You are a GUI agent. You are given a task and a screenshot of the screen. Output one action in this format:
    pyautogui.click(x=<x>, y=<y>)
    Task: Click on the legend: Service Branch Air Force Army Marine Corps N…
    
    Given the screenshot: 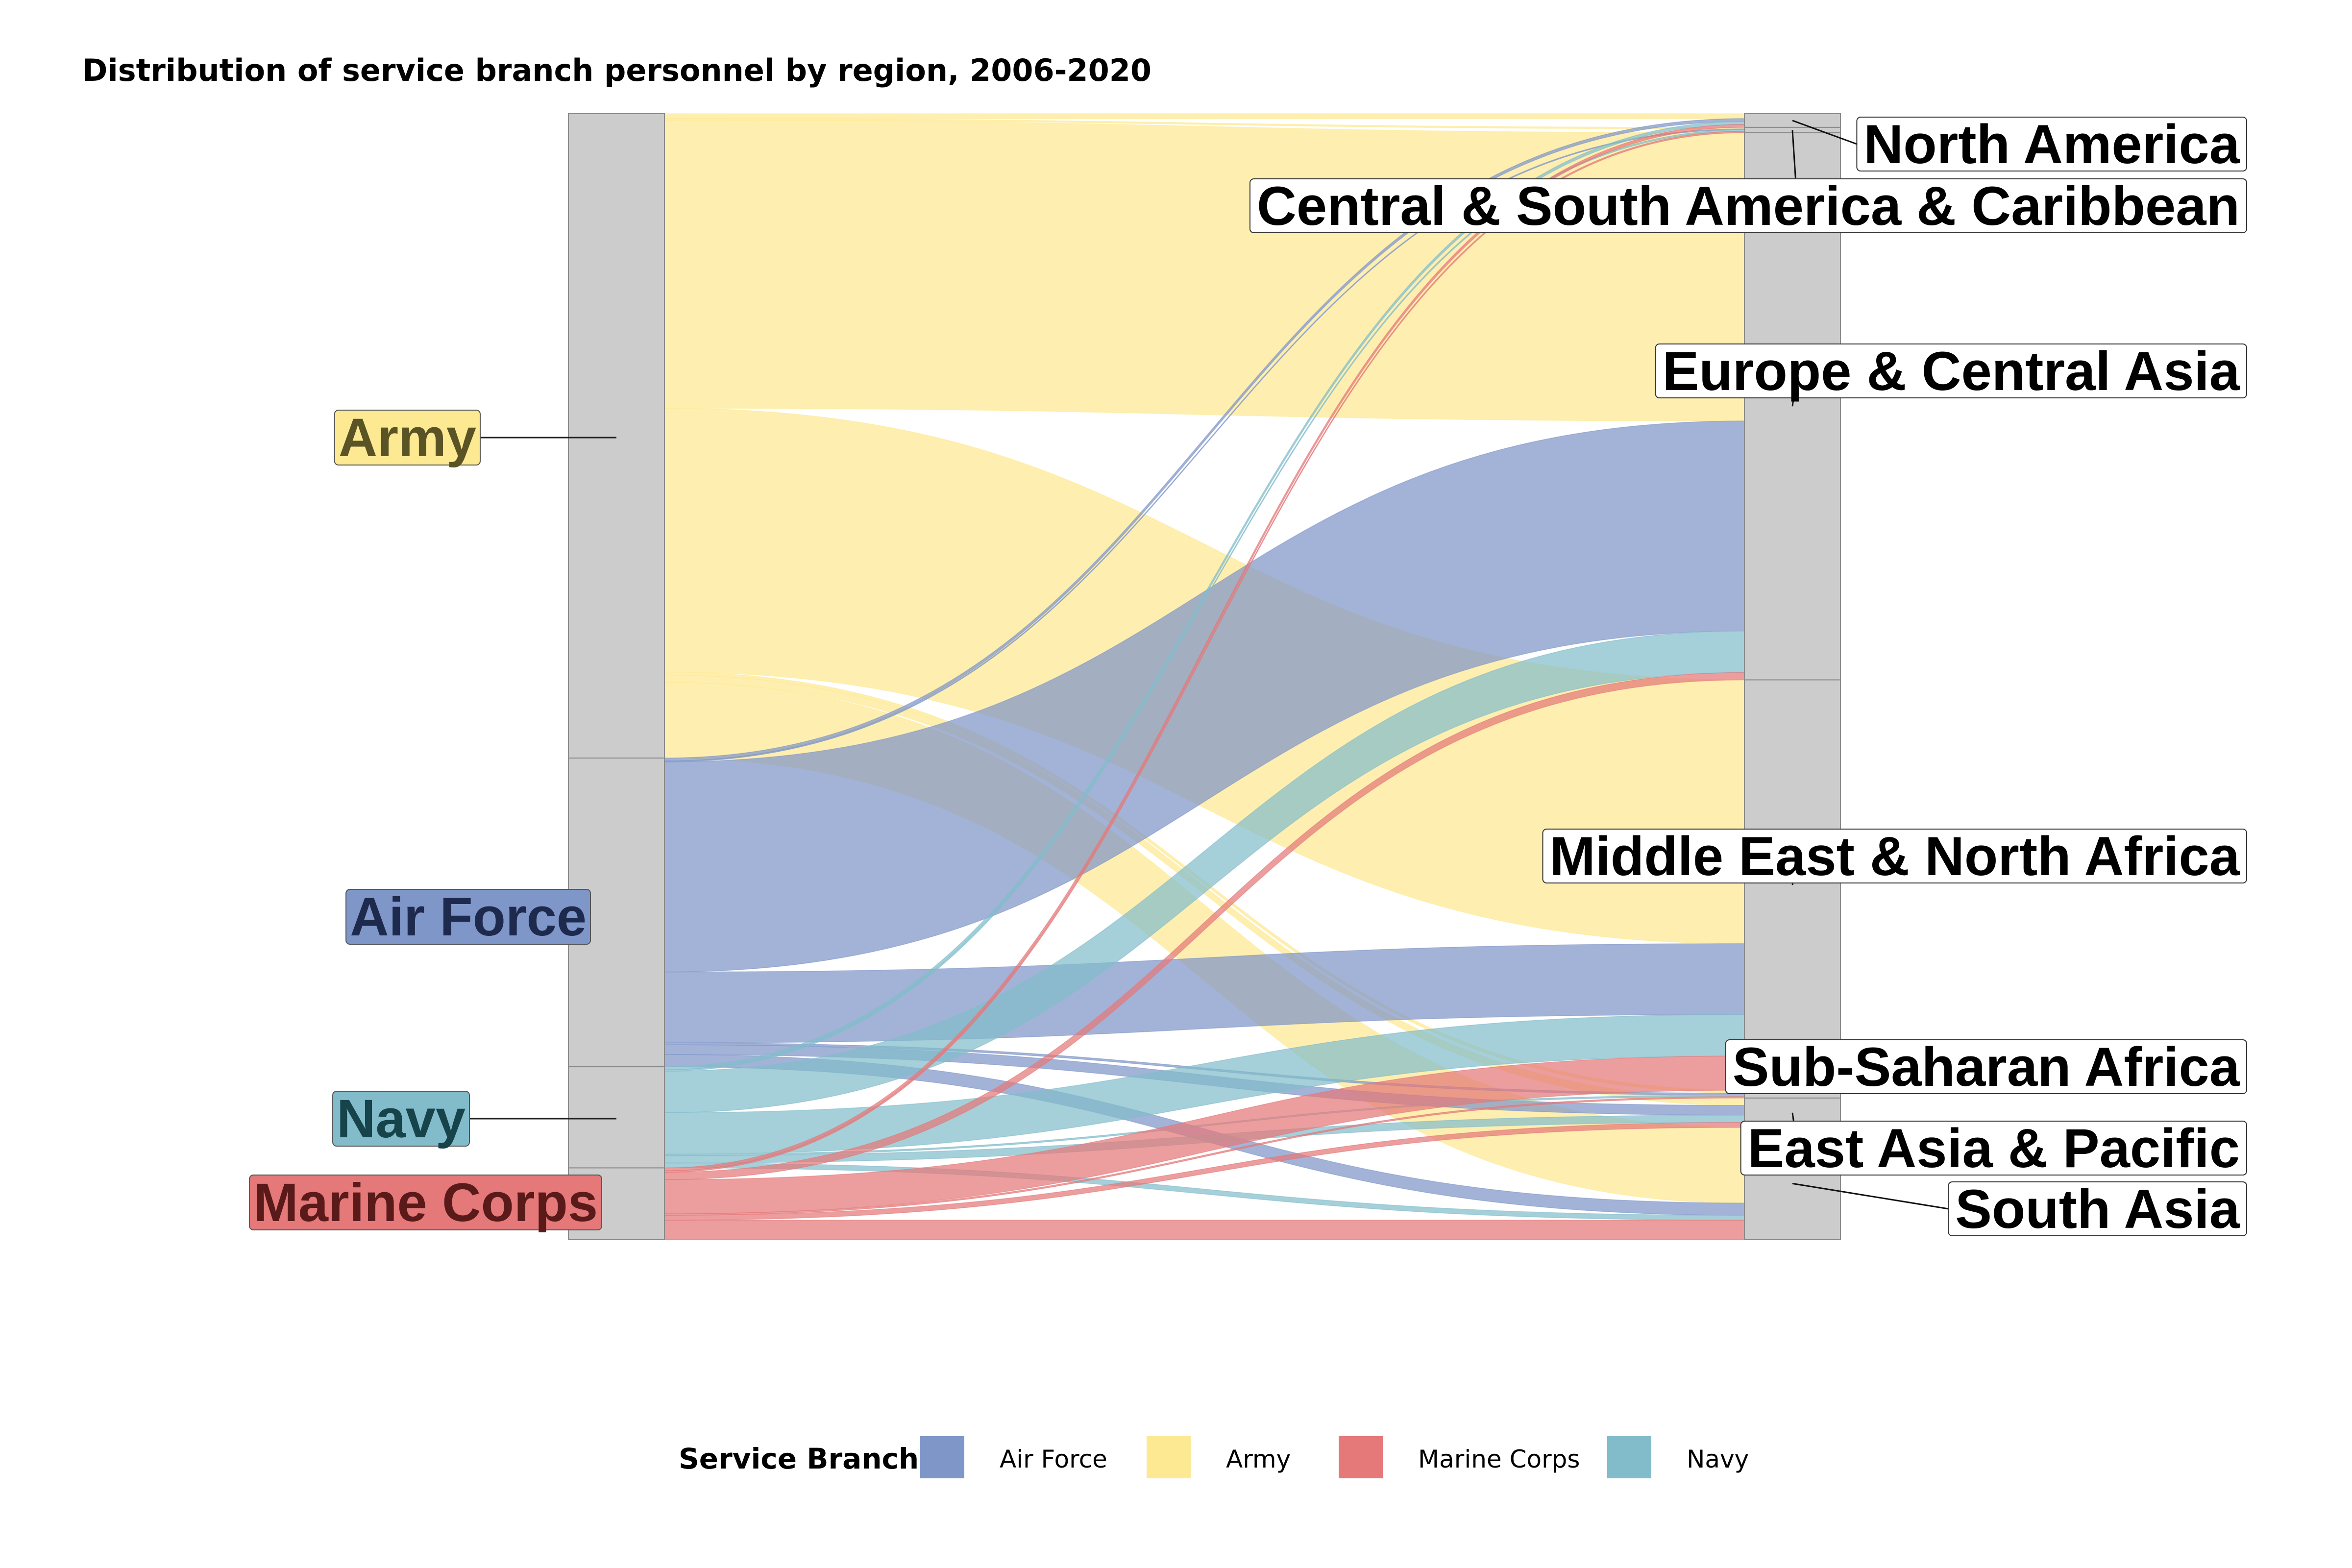 What is the action you would take?
    pyautogui.click(x=1214, y=1457)
    